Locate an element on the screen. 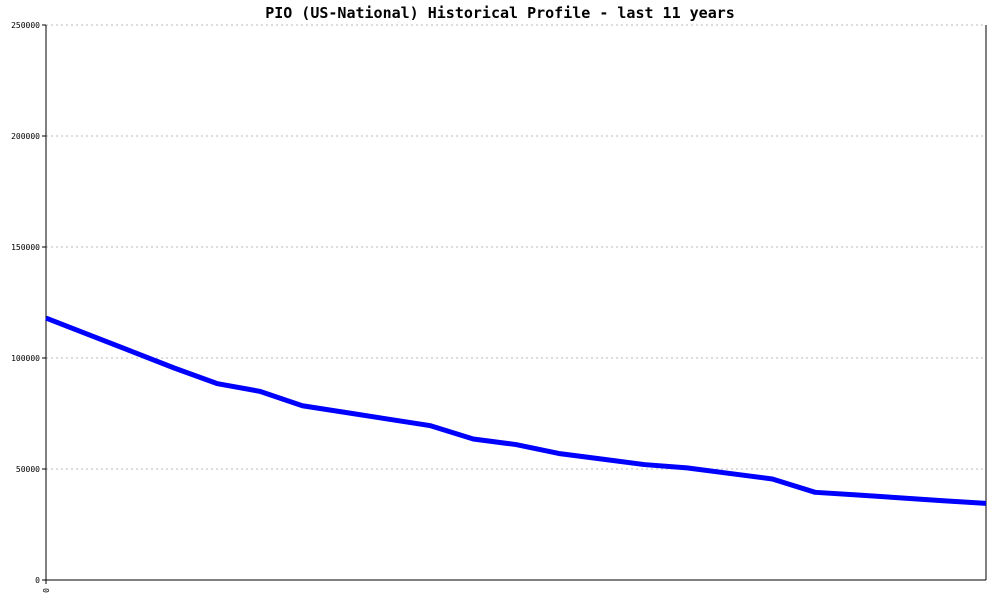 This screenshot has width=1000, height=600. y-tick-label: 250000 is located at coordinates (25, 25).